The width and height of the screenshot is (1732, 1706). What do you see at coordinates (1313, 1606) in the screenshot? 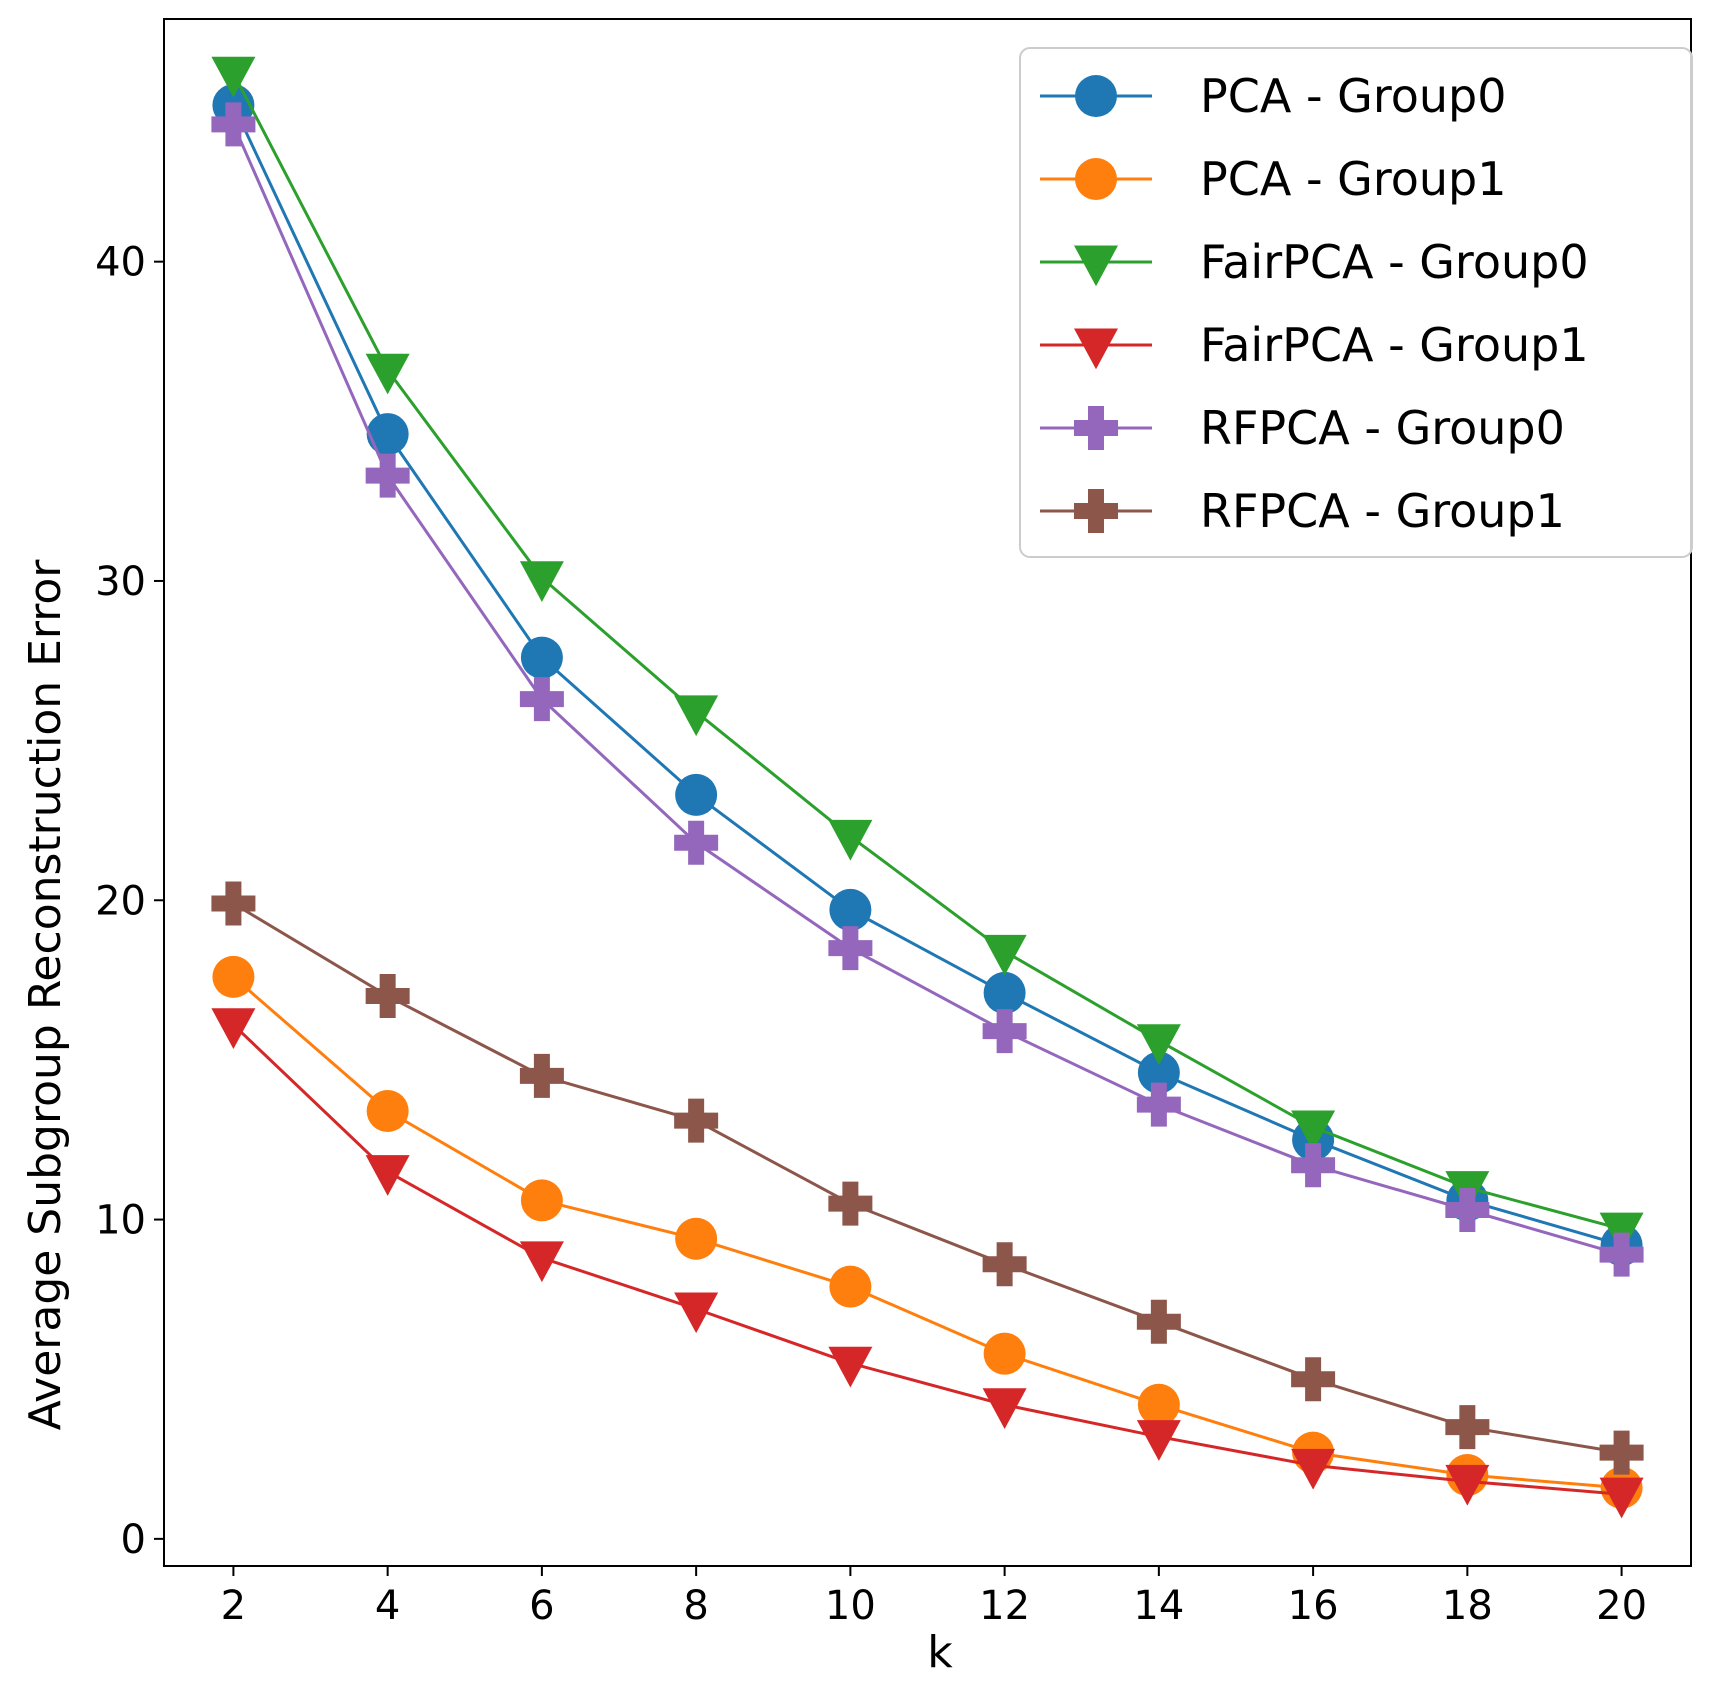
I see `x-tick-label: 16` at bounding box center [1313, 1606].